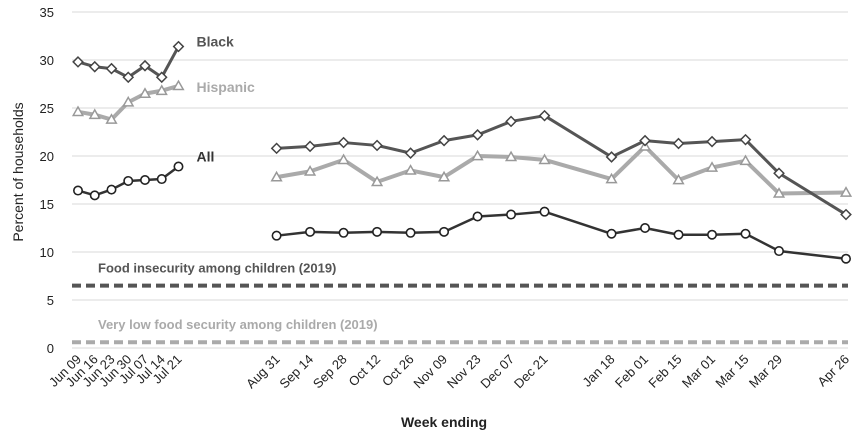 The image size is (855, 434). What do you see at coordinates (833, 371) in the screenshot?
I see `x-tick-label: Apr 26` at bounding box center [833, 371].